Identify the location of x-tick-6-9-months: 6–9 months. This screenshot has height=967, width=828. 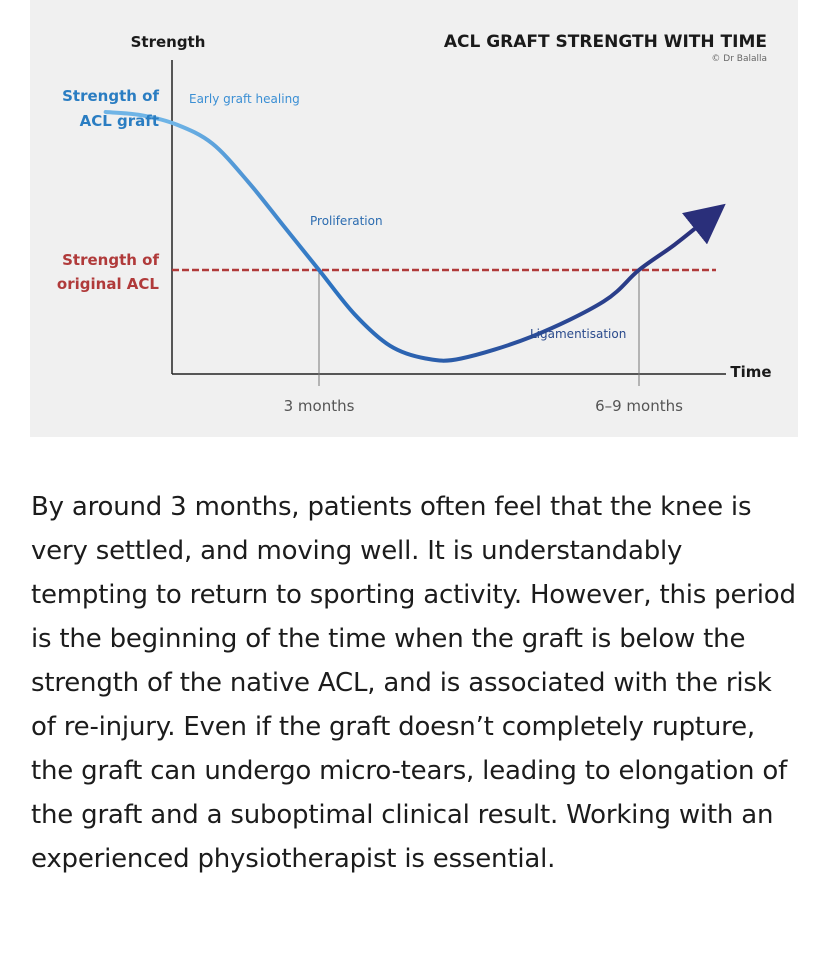
(639, 406).